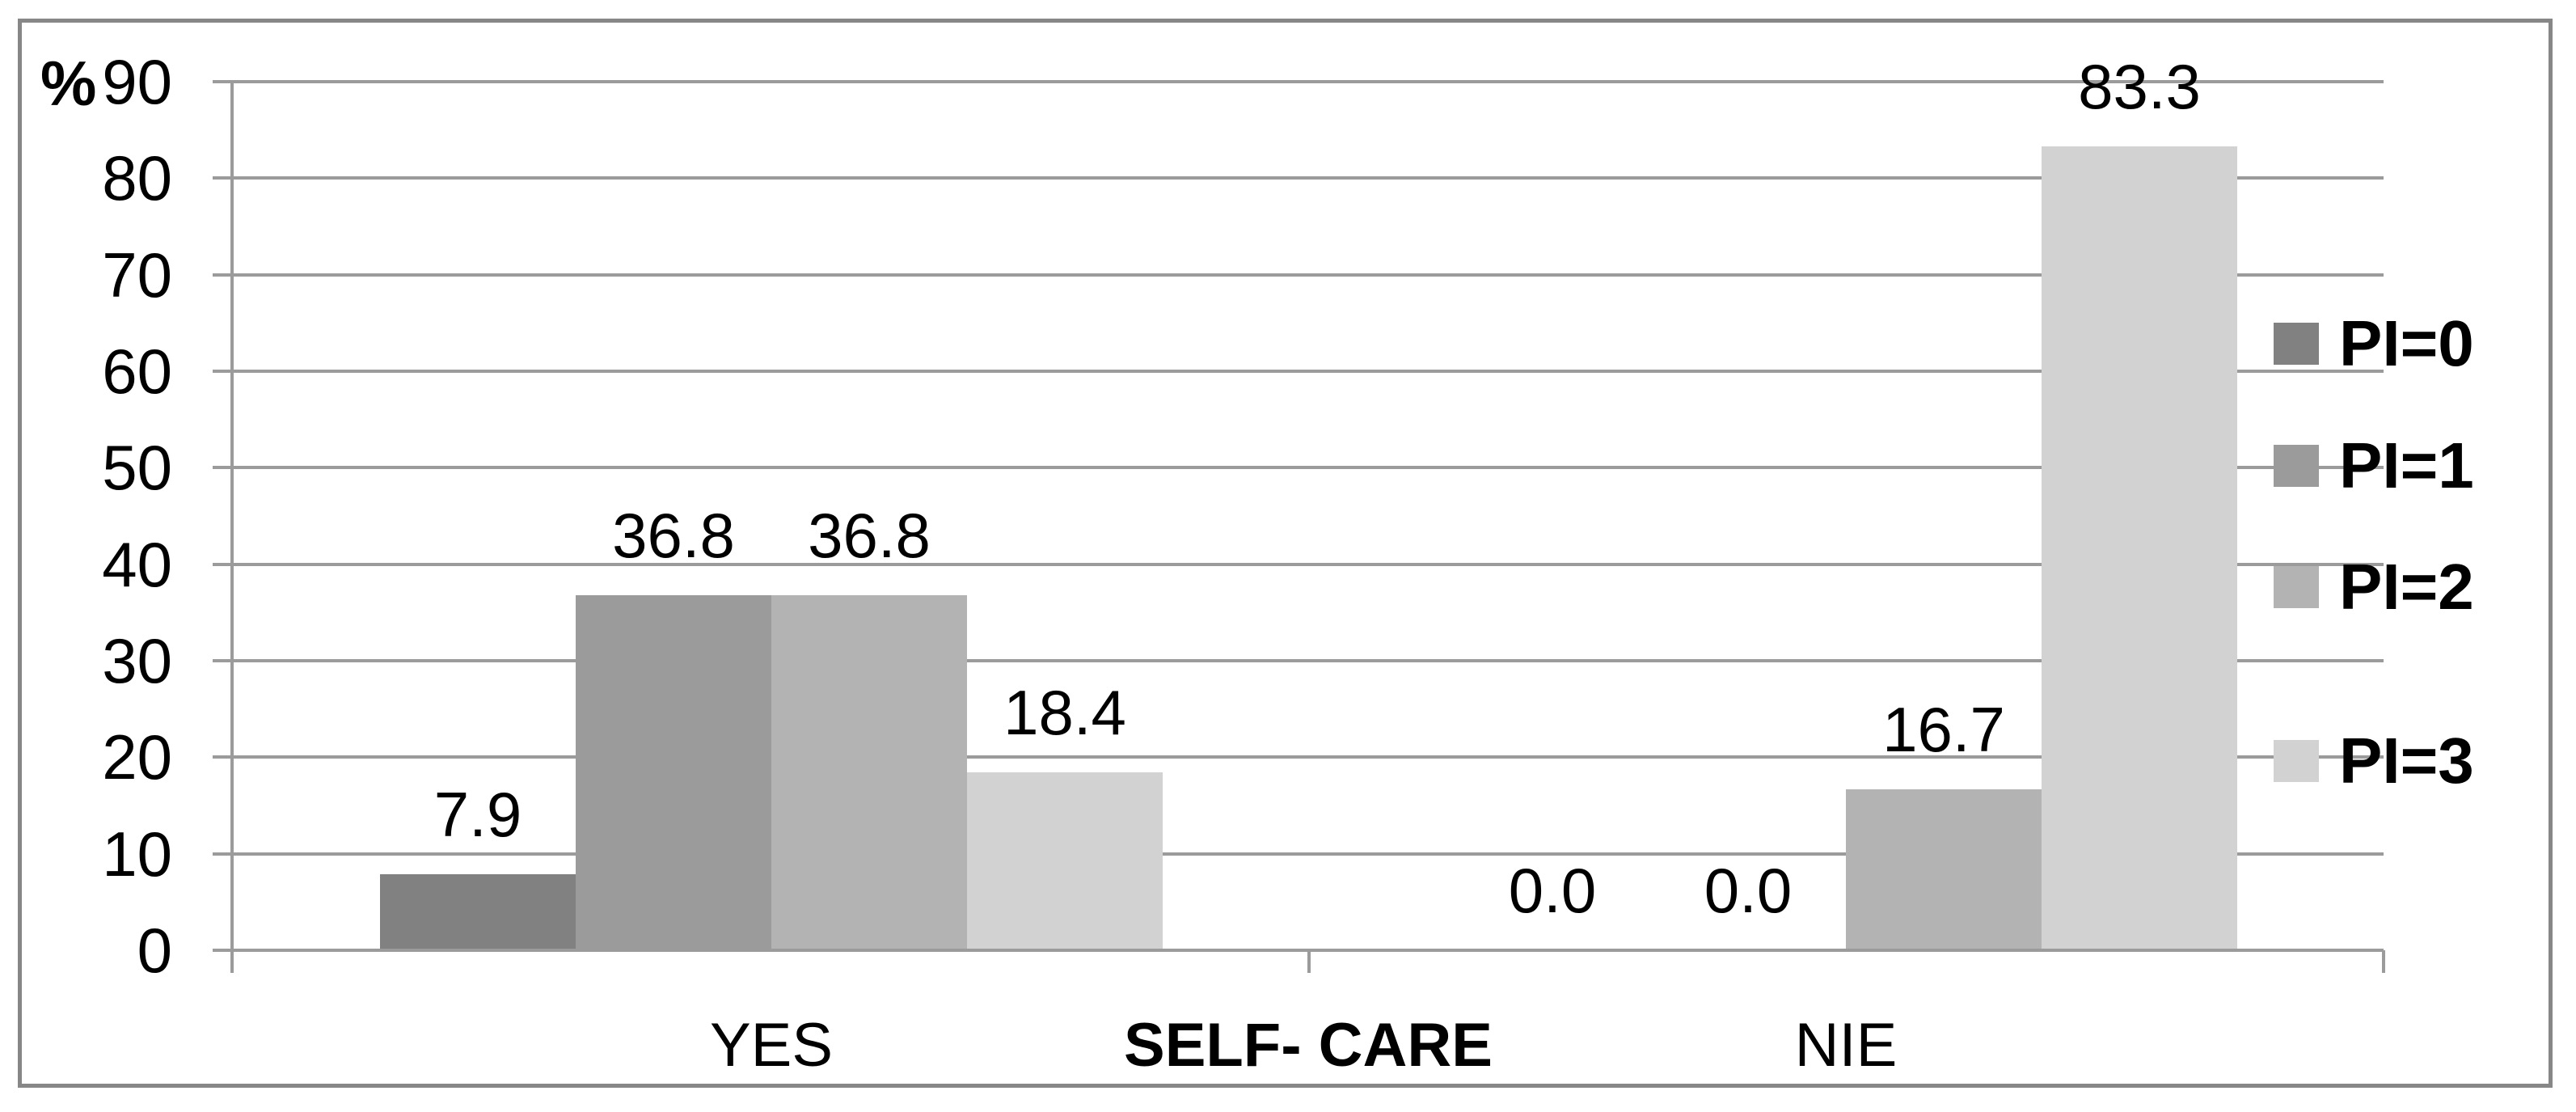 The image size is (2576, 1112). Describe the element at coordinates (232, 527) in the screenshot. I see `y-axis-line` at that location.